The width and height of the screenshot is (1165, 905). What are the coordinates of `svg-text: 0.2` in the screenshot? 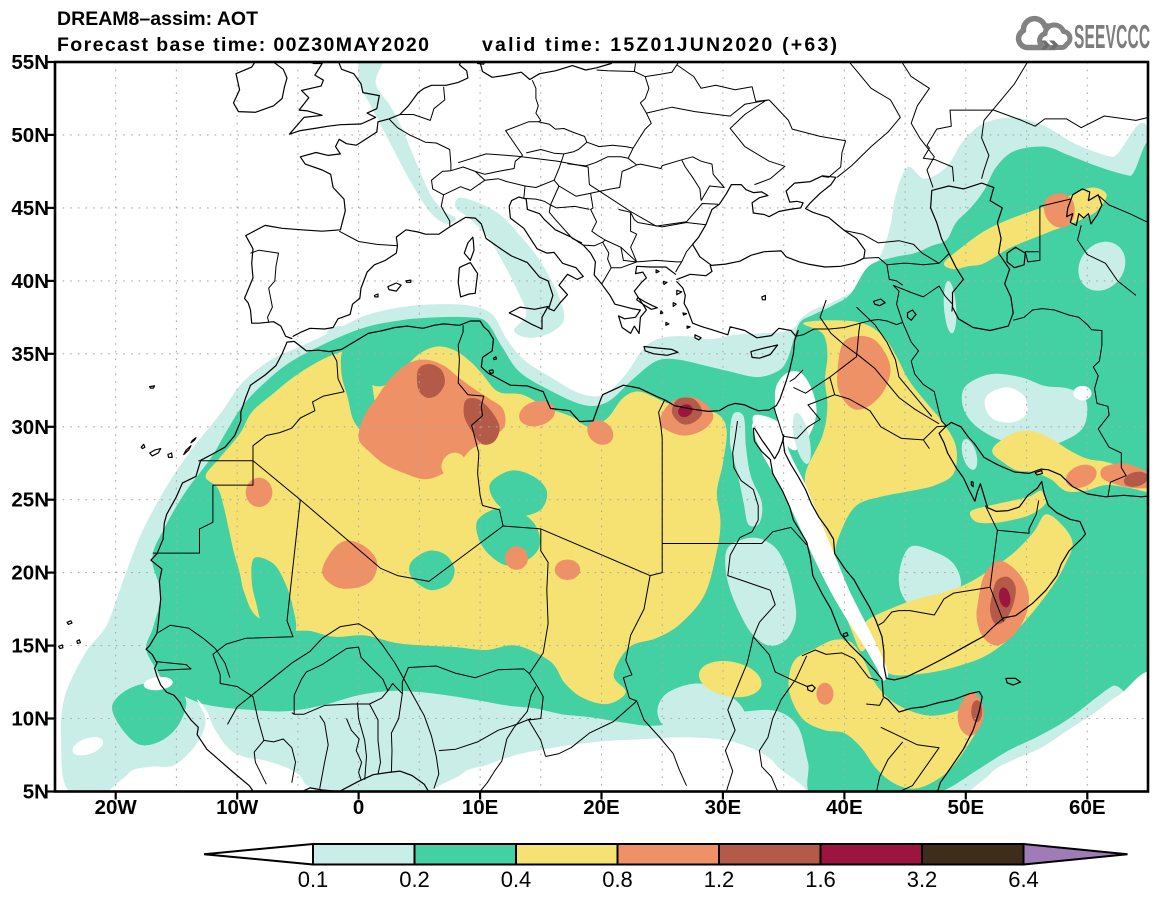 It's located at (414, 879).